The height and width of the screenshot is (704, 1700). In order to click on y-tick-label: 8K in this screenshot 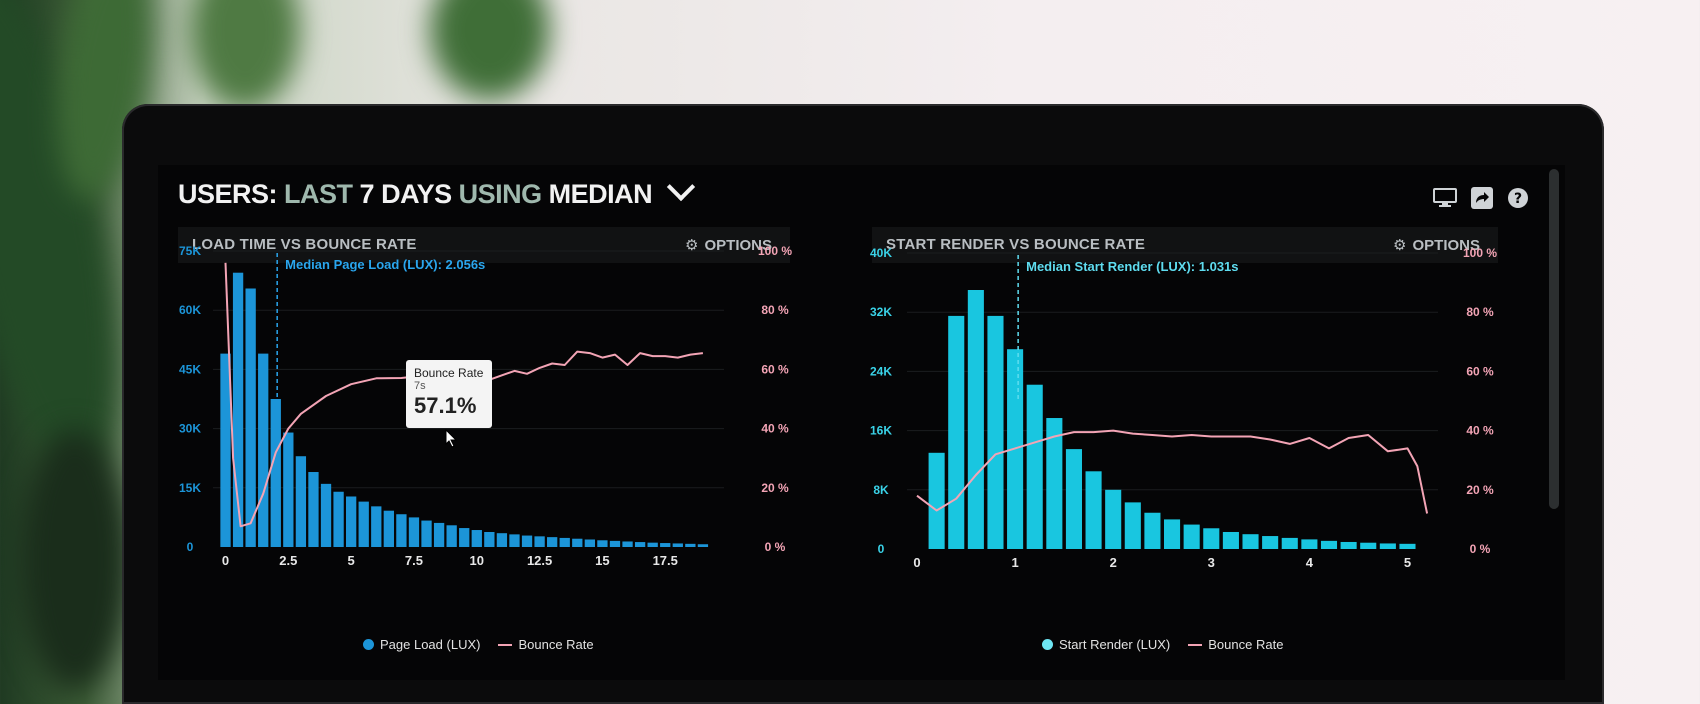, I will do `click(881, 490)`.